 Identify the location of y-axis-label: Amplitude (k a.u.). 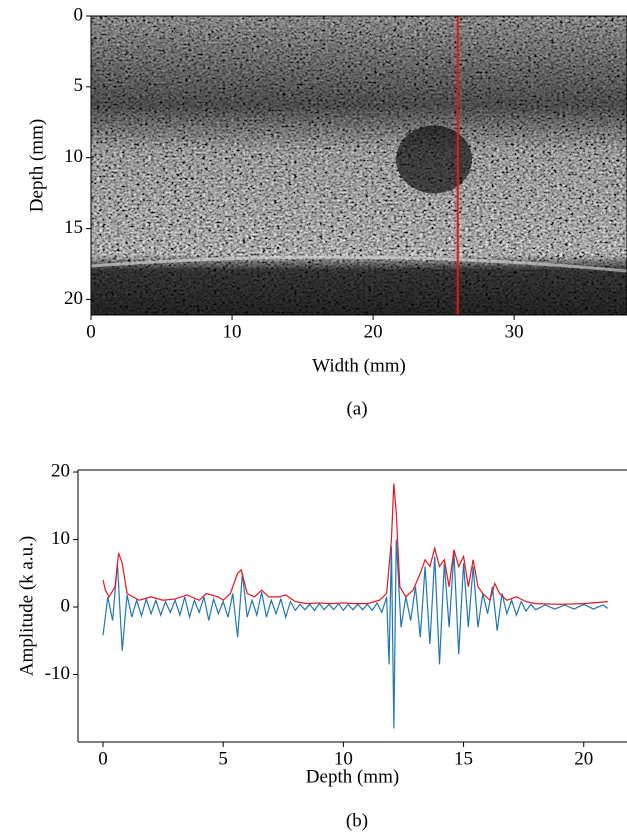
(26, 606).